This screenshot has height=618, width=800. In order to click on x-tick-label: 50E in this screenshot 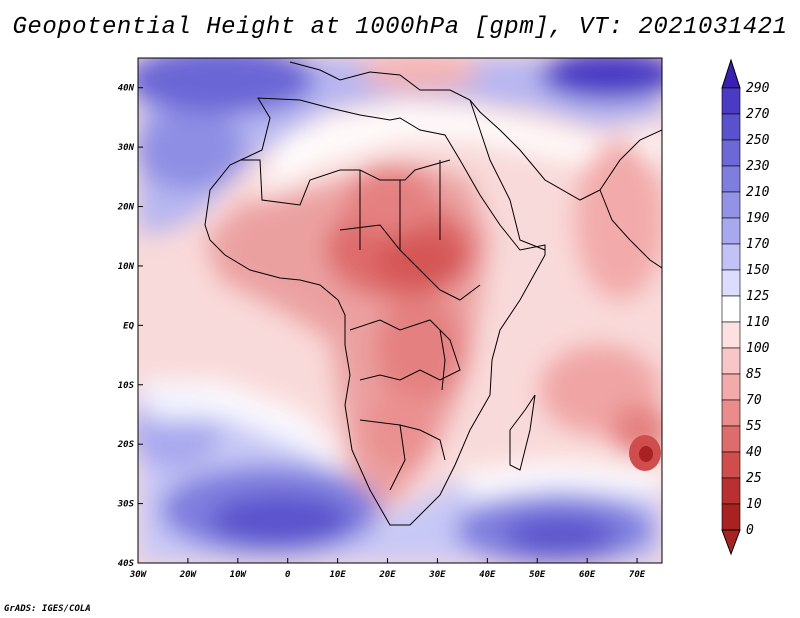, I will do `click(537, 575)`.